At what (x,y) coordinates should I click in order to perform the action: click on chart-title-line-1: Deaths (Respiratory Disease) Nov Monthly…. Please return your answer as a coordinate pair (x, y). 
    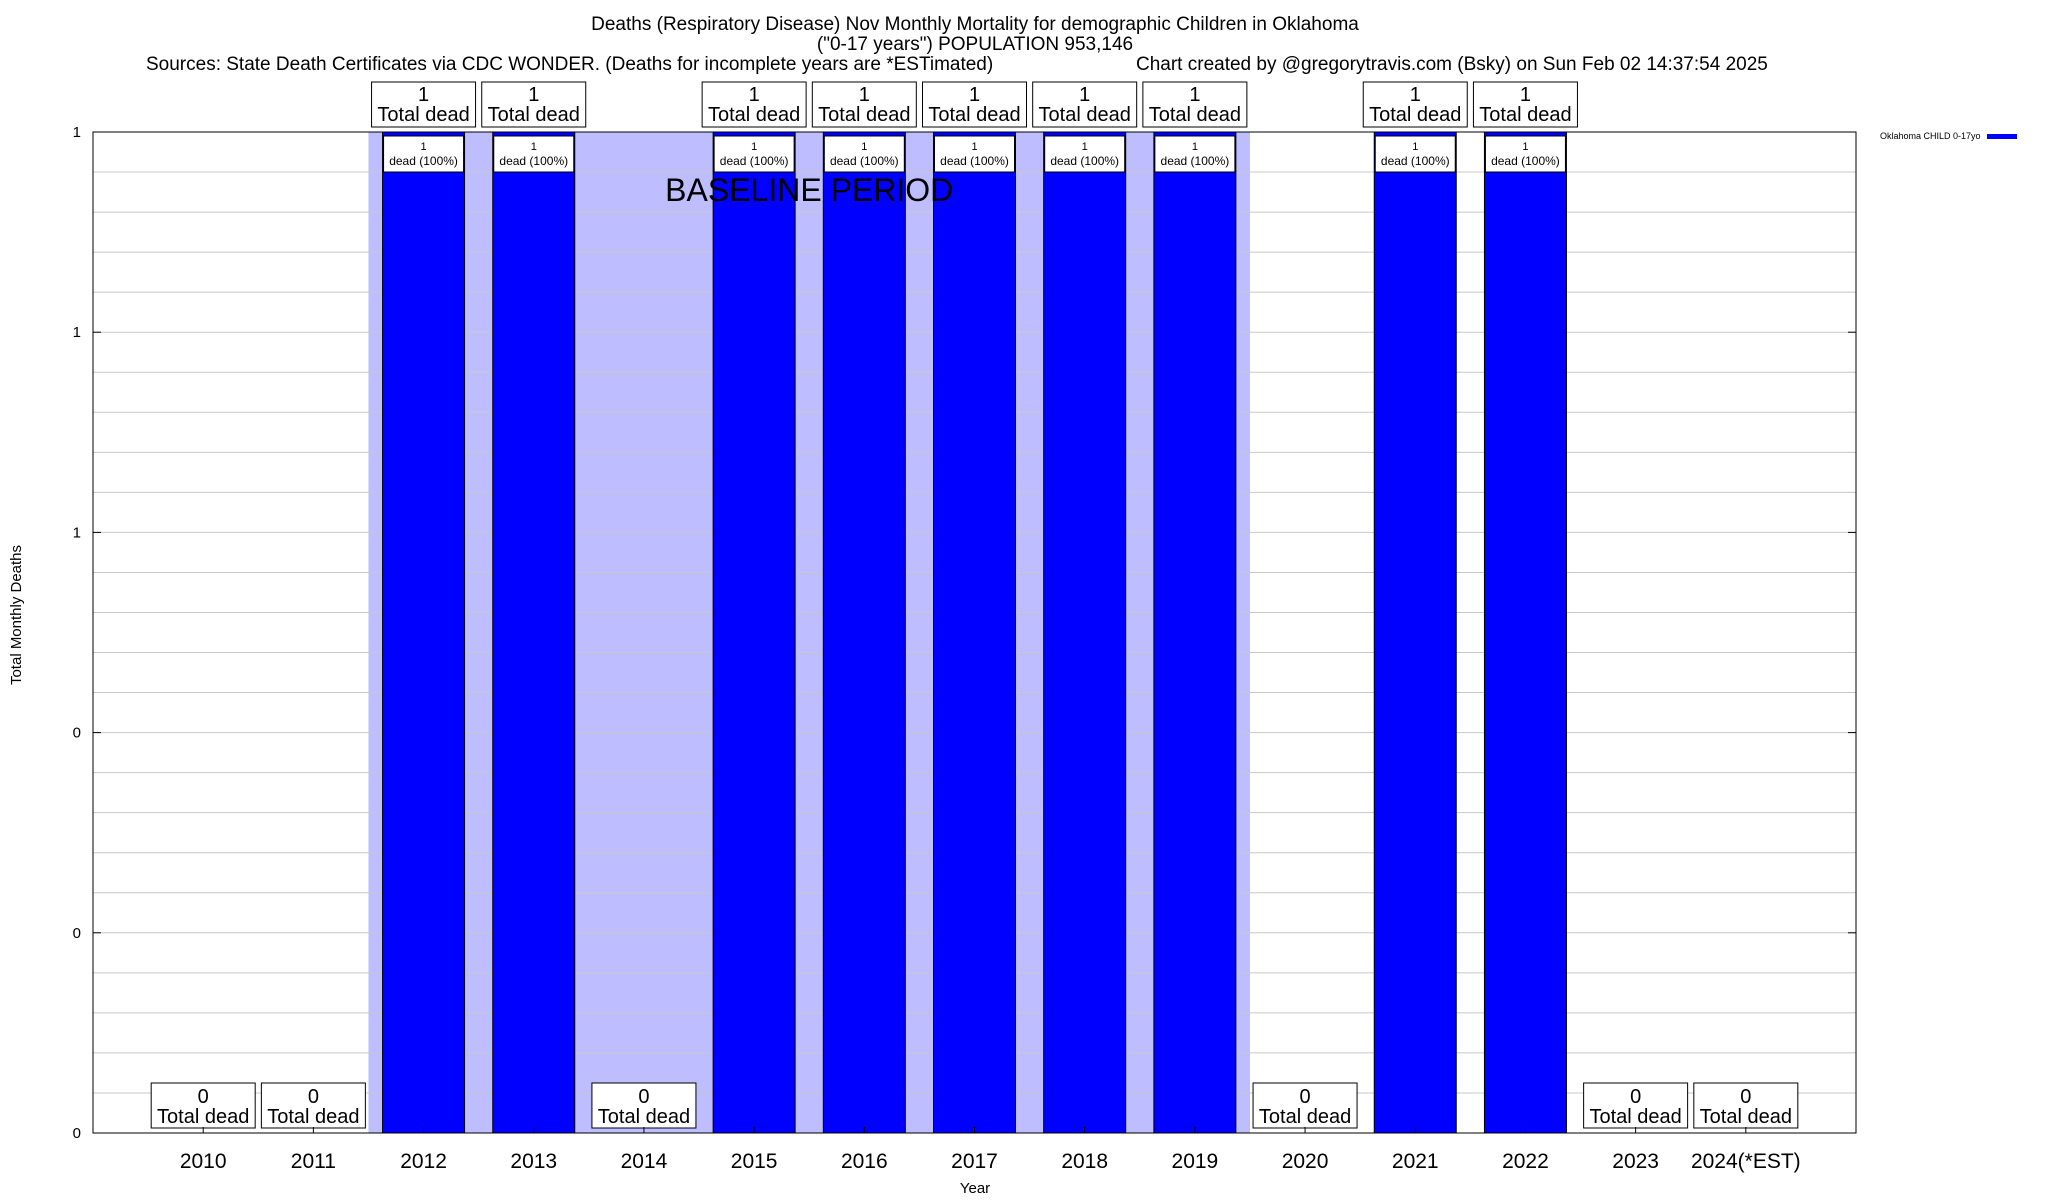
    Looking at the image, I should click on (975, 24).